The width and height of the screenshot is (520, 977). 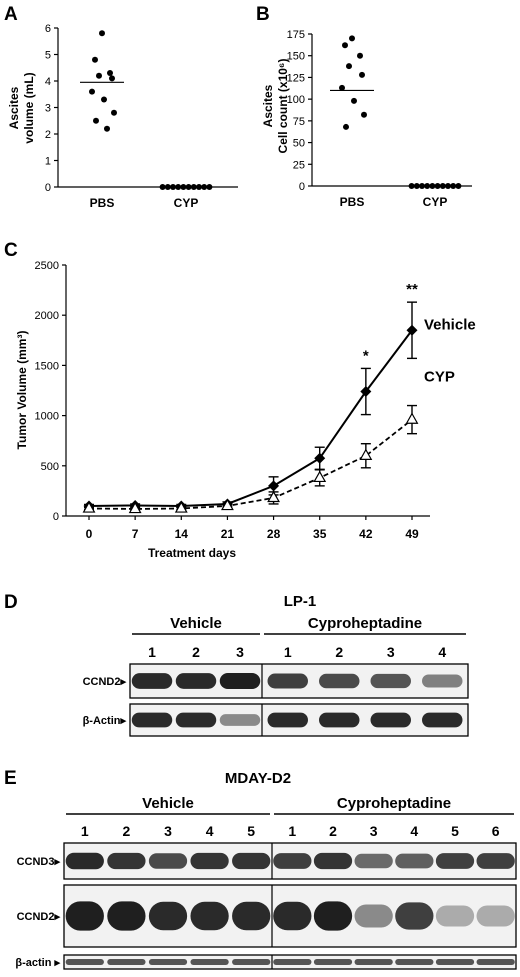 What do you see at coordinates (11, 602) in the screenshot?
I see `panel-letter-d: D` at bounding box center [11, 602].